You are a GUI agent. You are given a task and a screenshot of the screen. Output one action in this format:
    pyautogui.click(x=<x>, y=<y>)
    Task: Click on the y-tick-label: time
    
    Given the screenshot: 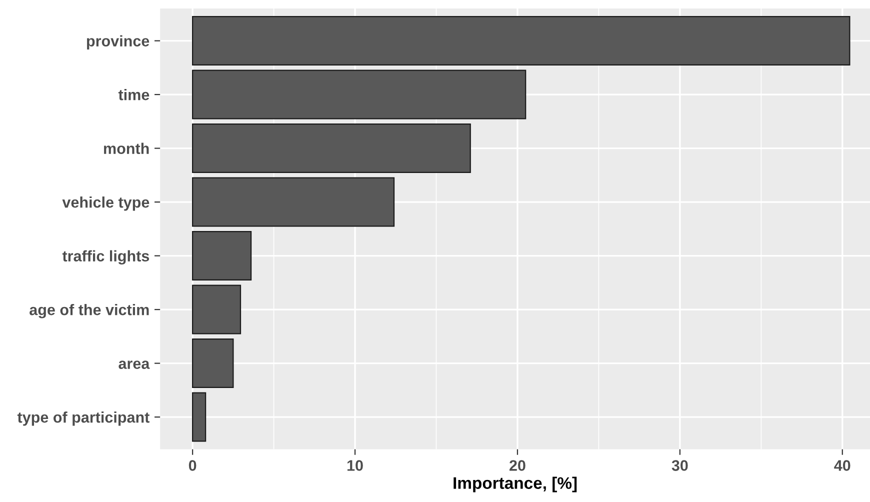 What is the action you would take?
    pyautogui.click(x=134, y=94)
    